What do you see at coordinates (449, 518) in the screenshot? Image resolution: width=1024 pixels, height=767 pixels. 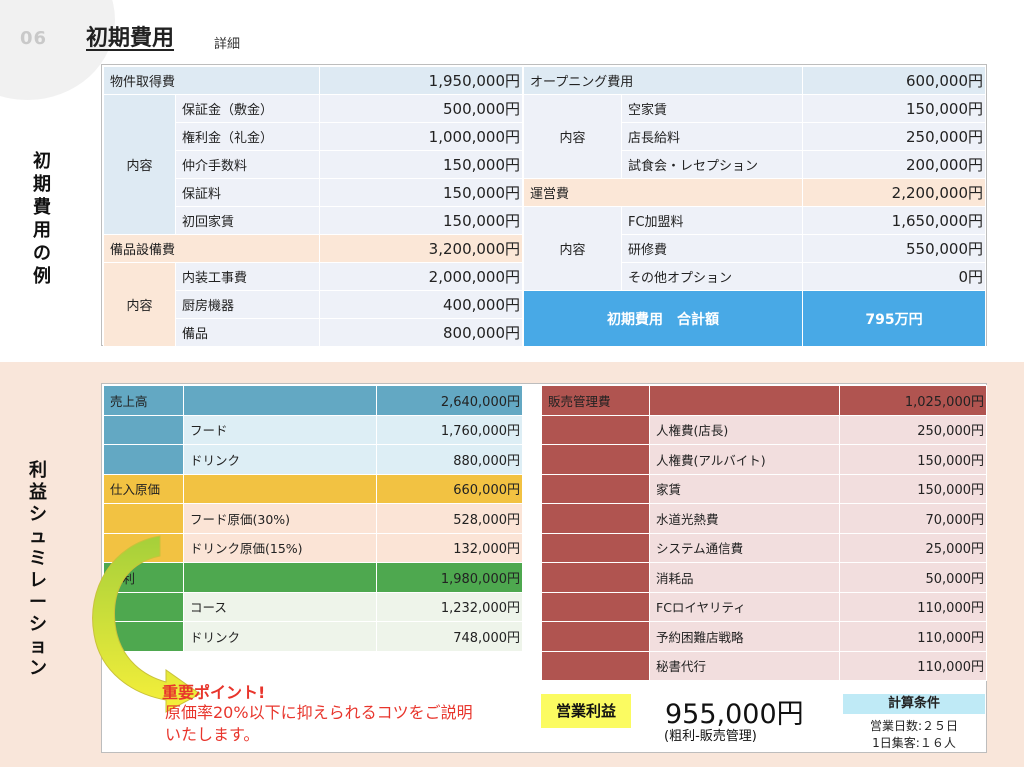 I see `item-value: 528,000円` at bounding box center [449, 518].